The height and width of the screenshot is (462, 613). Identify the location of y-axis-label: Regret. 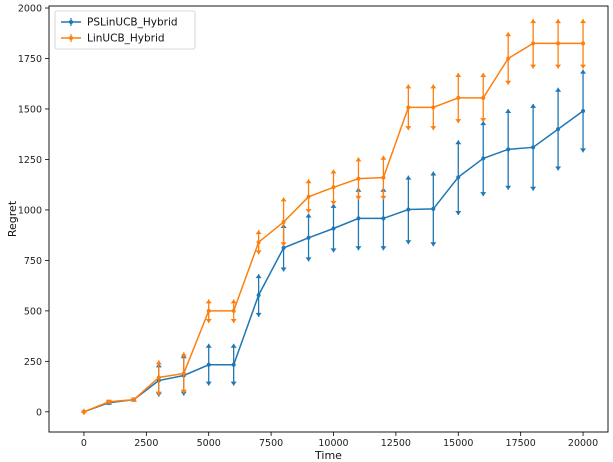
(12, 218).